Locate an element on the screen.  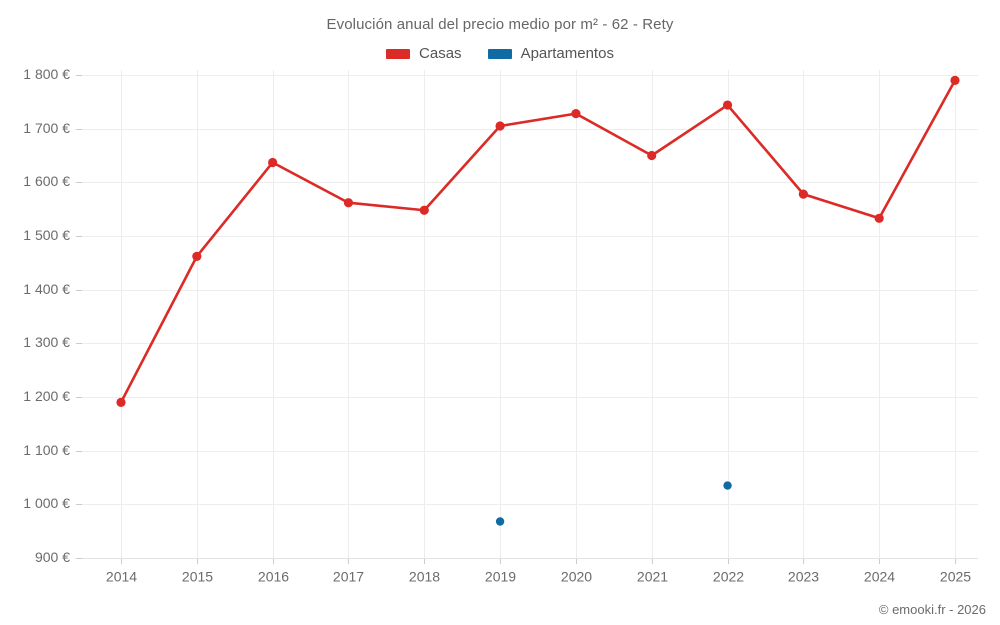
x-axis-tick-label: 2015 is located at coordinates (197, 576).